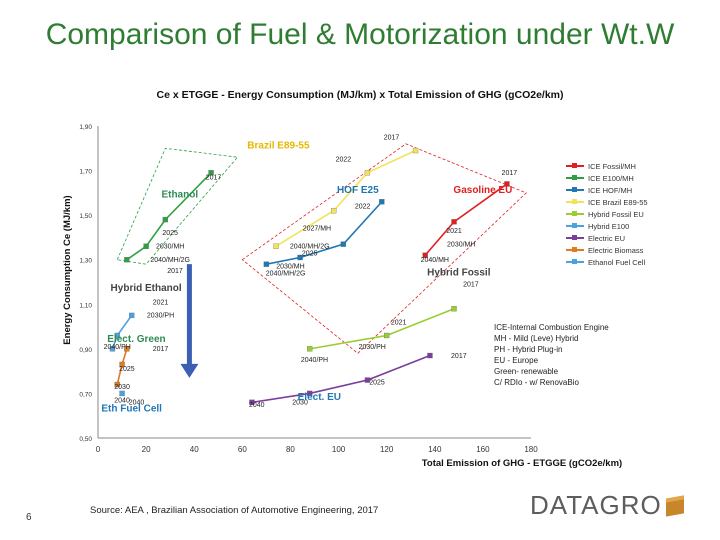 The image size is (720, 540). I want to click on ethanol-region, so click(177, 206).